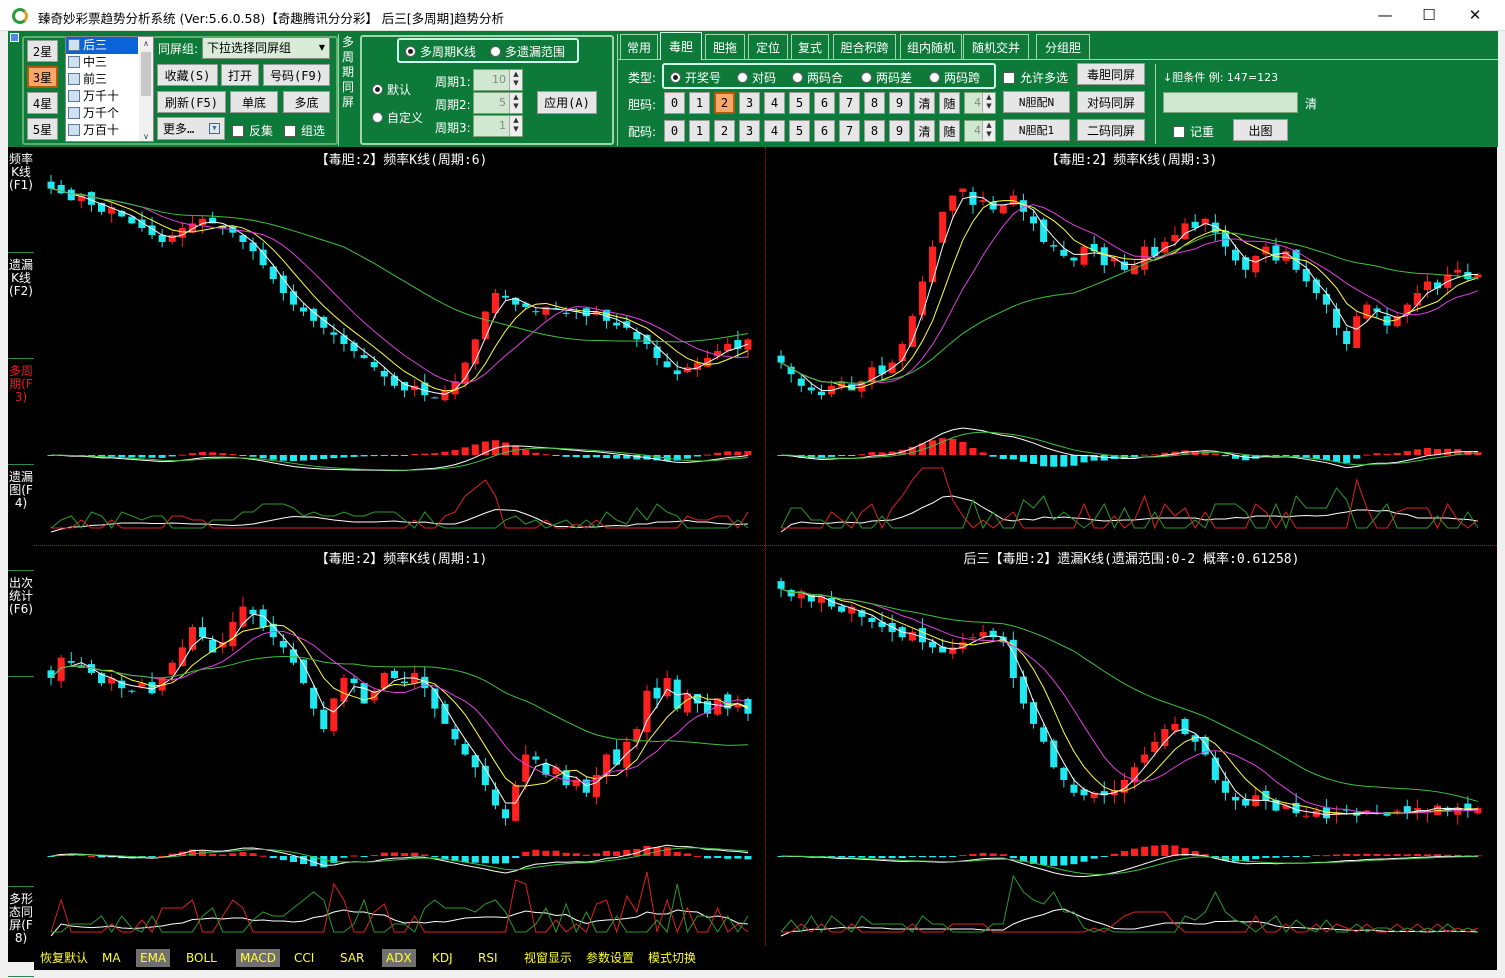  I want to click on side-tab-4: 出次统计(F6), so click(21, 624).